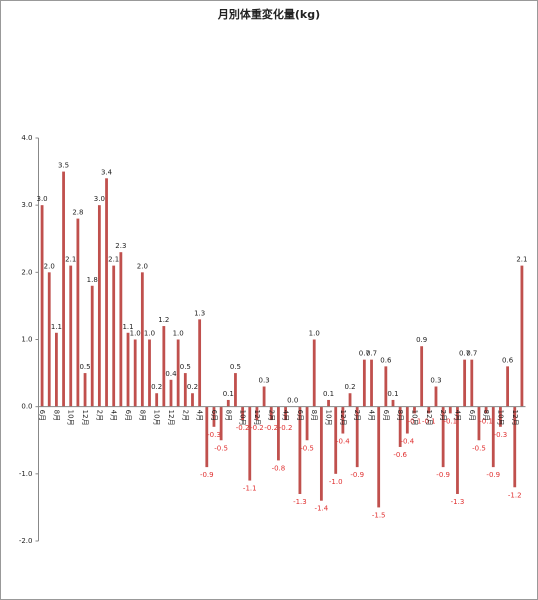  Describe the element at coordinates (120, 246) in the screenshot. I see `data-label: 2.3` at that location.